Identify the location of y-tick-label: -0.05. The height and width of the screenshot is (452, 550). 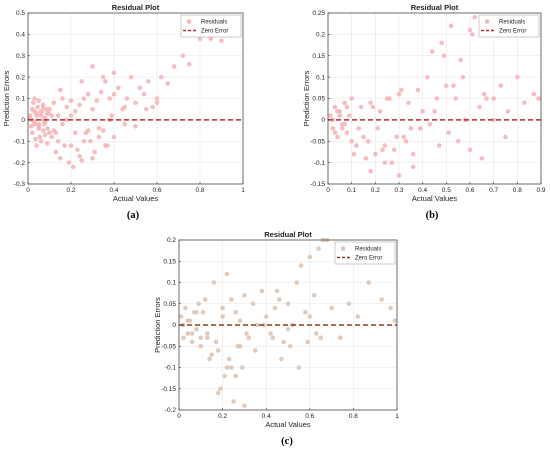
(168, 346).